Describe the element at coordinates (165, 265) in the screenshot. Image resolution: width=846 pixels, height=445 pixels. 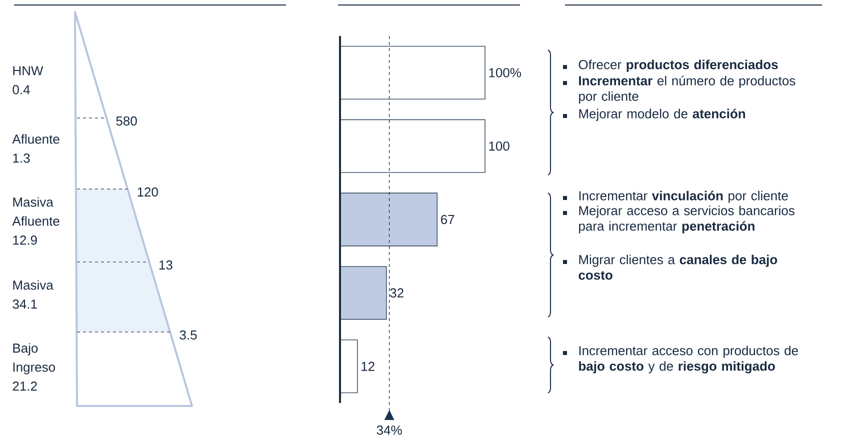
I see `text: 13` at that location.